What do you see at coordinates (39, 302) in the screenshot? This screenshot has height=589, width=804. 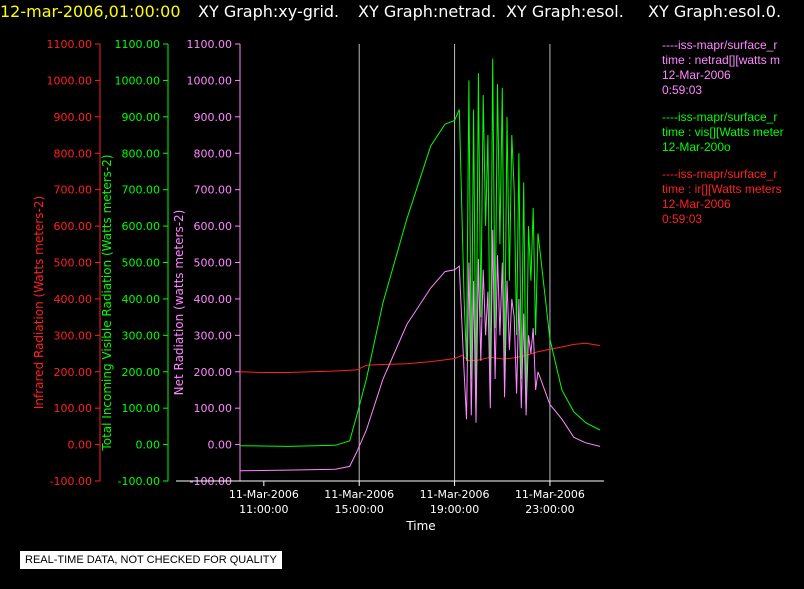 I see `y-axis-label-0: Infrared Radiation (Watts meters-2)` at bounding box center [39, 302].